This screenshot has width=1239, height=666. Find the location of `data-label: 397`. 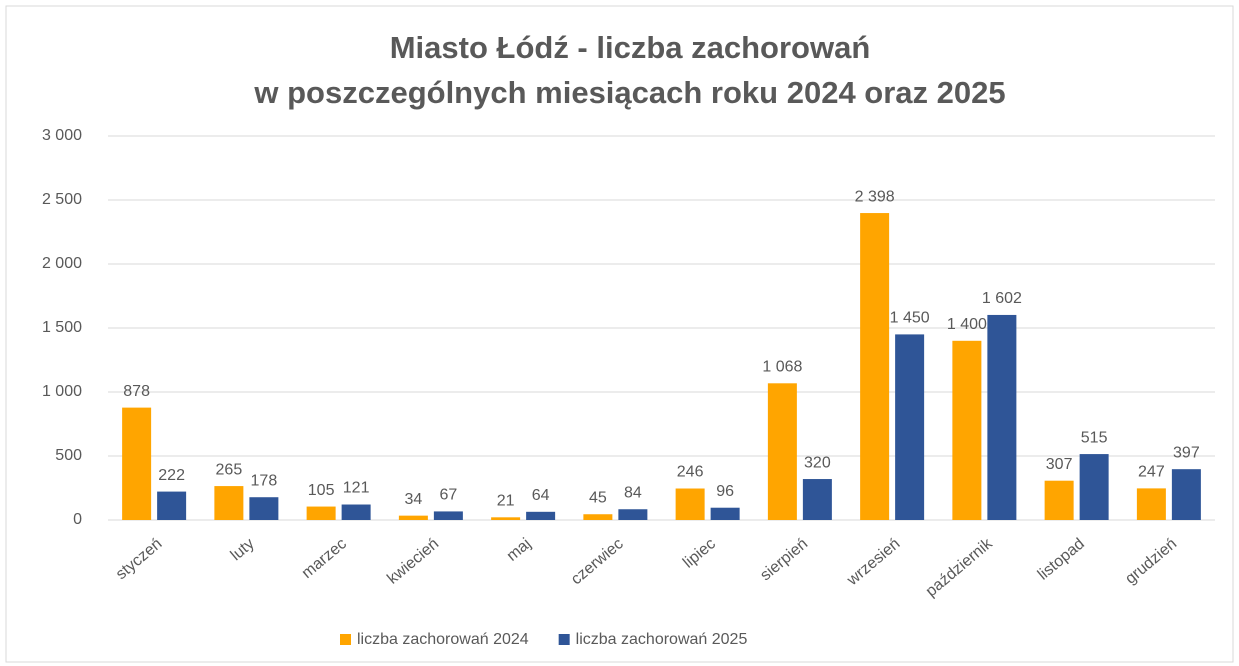

data-label: 397 is located at coordinates (1186, 452).